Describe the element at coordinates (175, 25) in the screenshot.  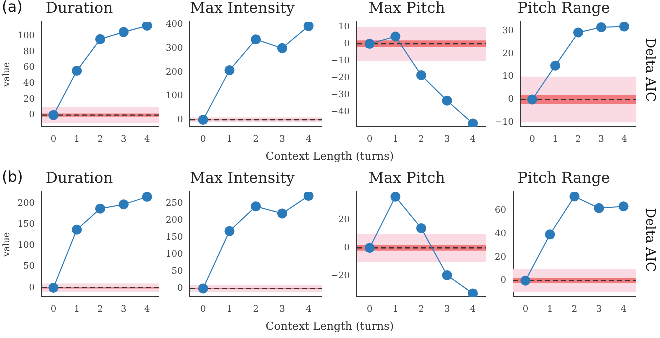
I see `y-tick-label: 400` at that location.